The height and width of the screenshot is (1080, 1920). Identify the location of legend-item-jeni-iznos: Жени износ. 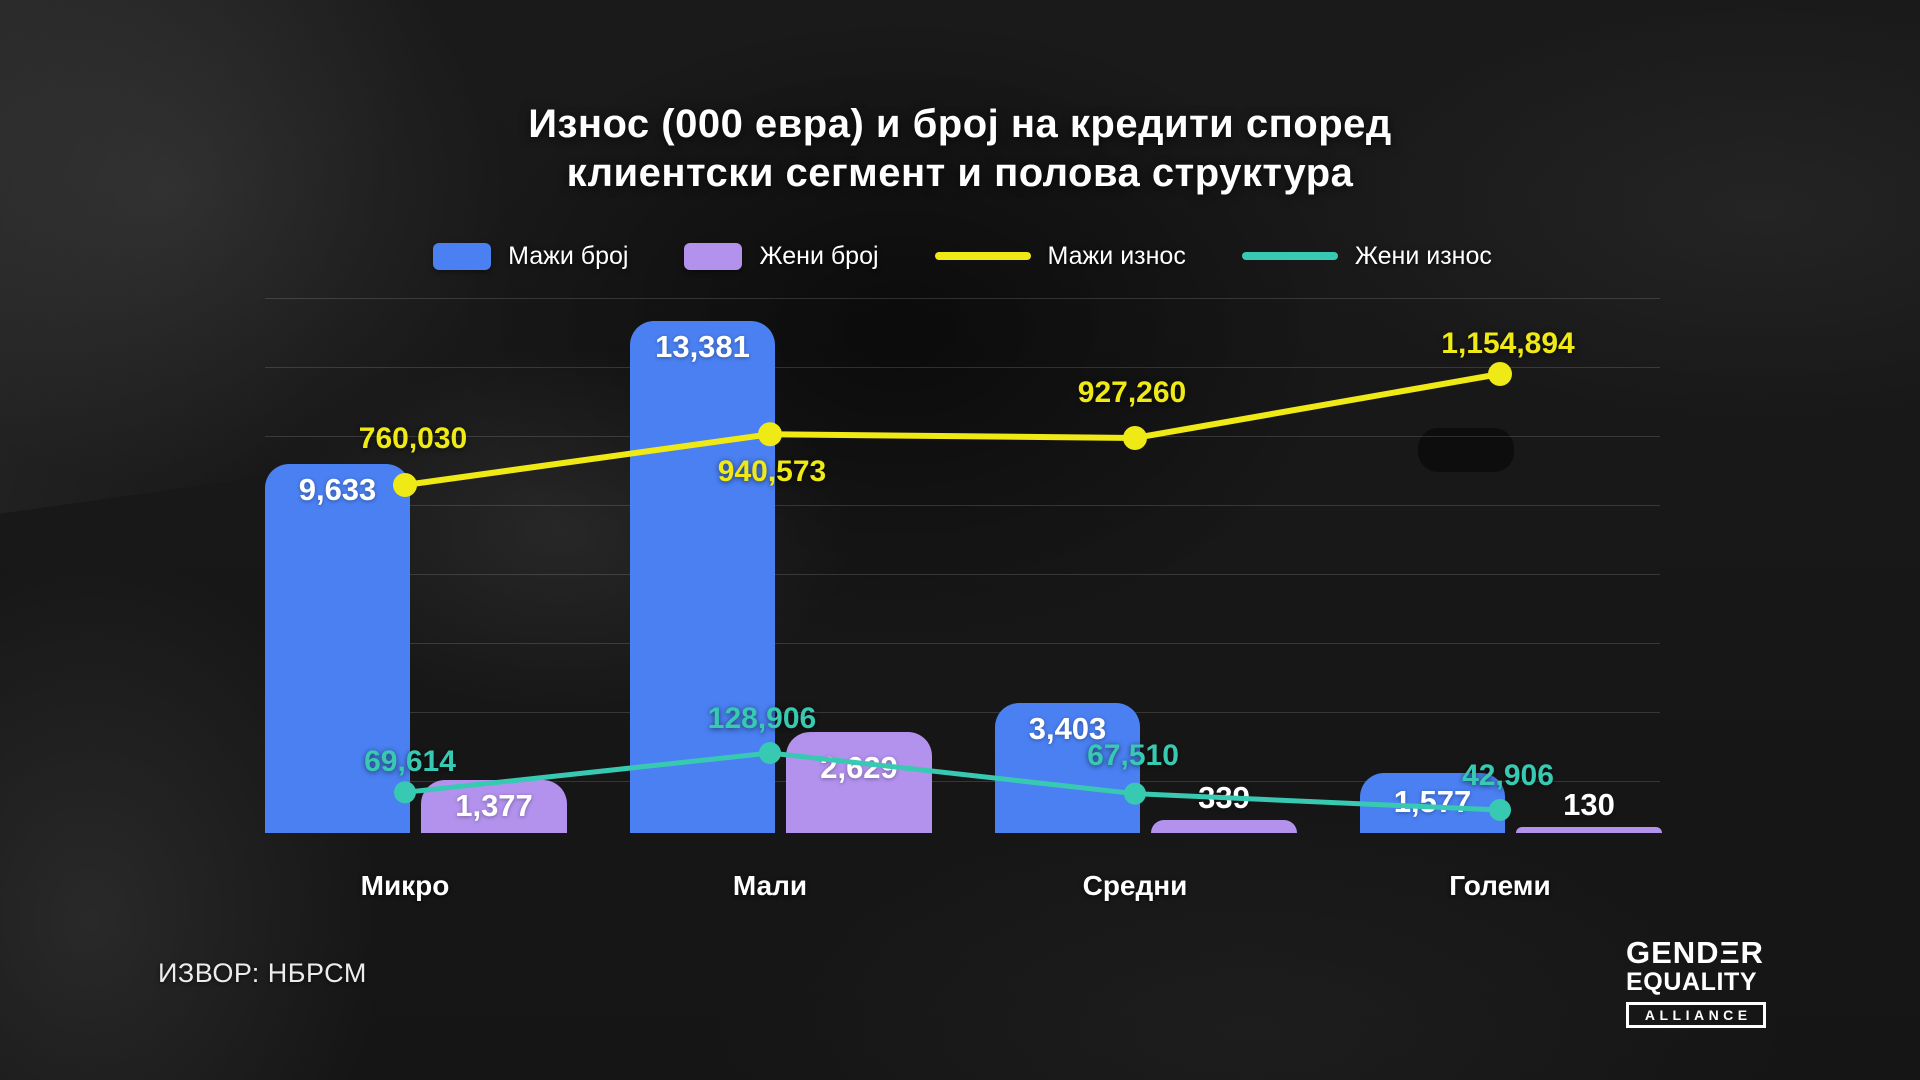
(1366, 256).